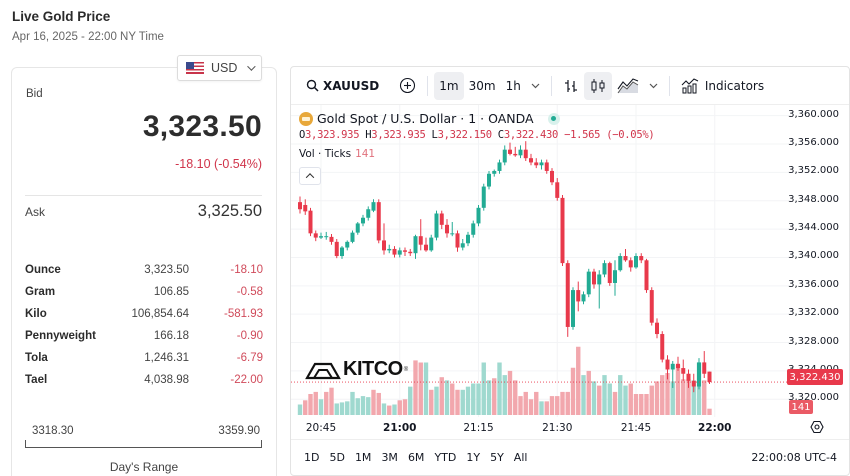 The width and height of the screenshot is (850, 476). I want to click on unit-price: 106,854.64, so click(160, 314).